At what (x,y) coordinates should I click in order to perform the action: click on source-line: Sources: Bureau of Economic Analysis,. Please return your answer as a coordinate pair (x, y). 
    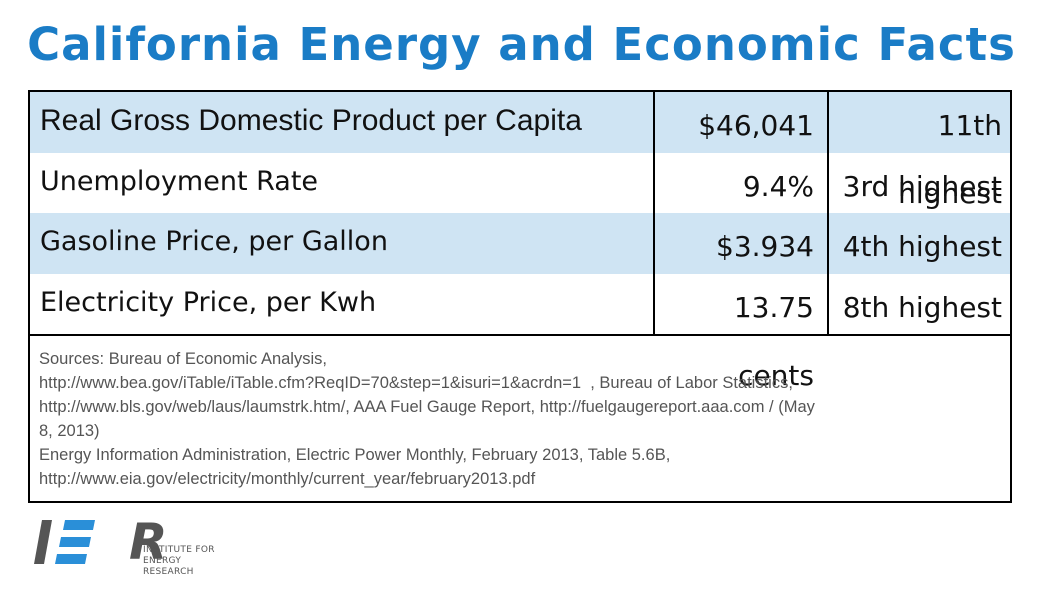
    Looking at the image, I should click on (183, 359).